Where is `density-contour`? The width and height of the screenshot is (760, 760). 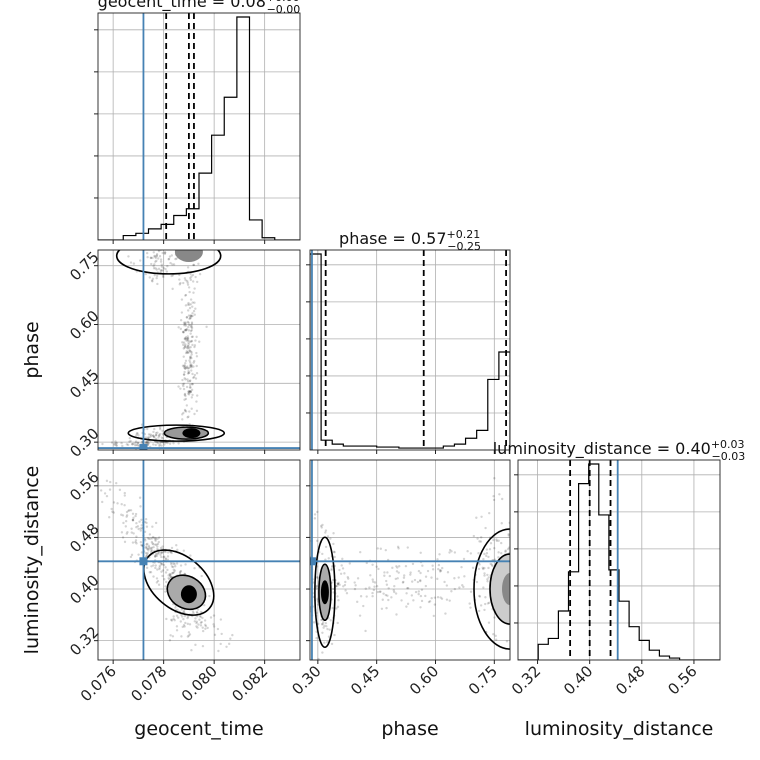 density-contour is located at coordinates (176, 433).